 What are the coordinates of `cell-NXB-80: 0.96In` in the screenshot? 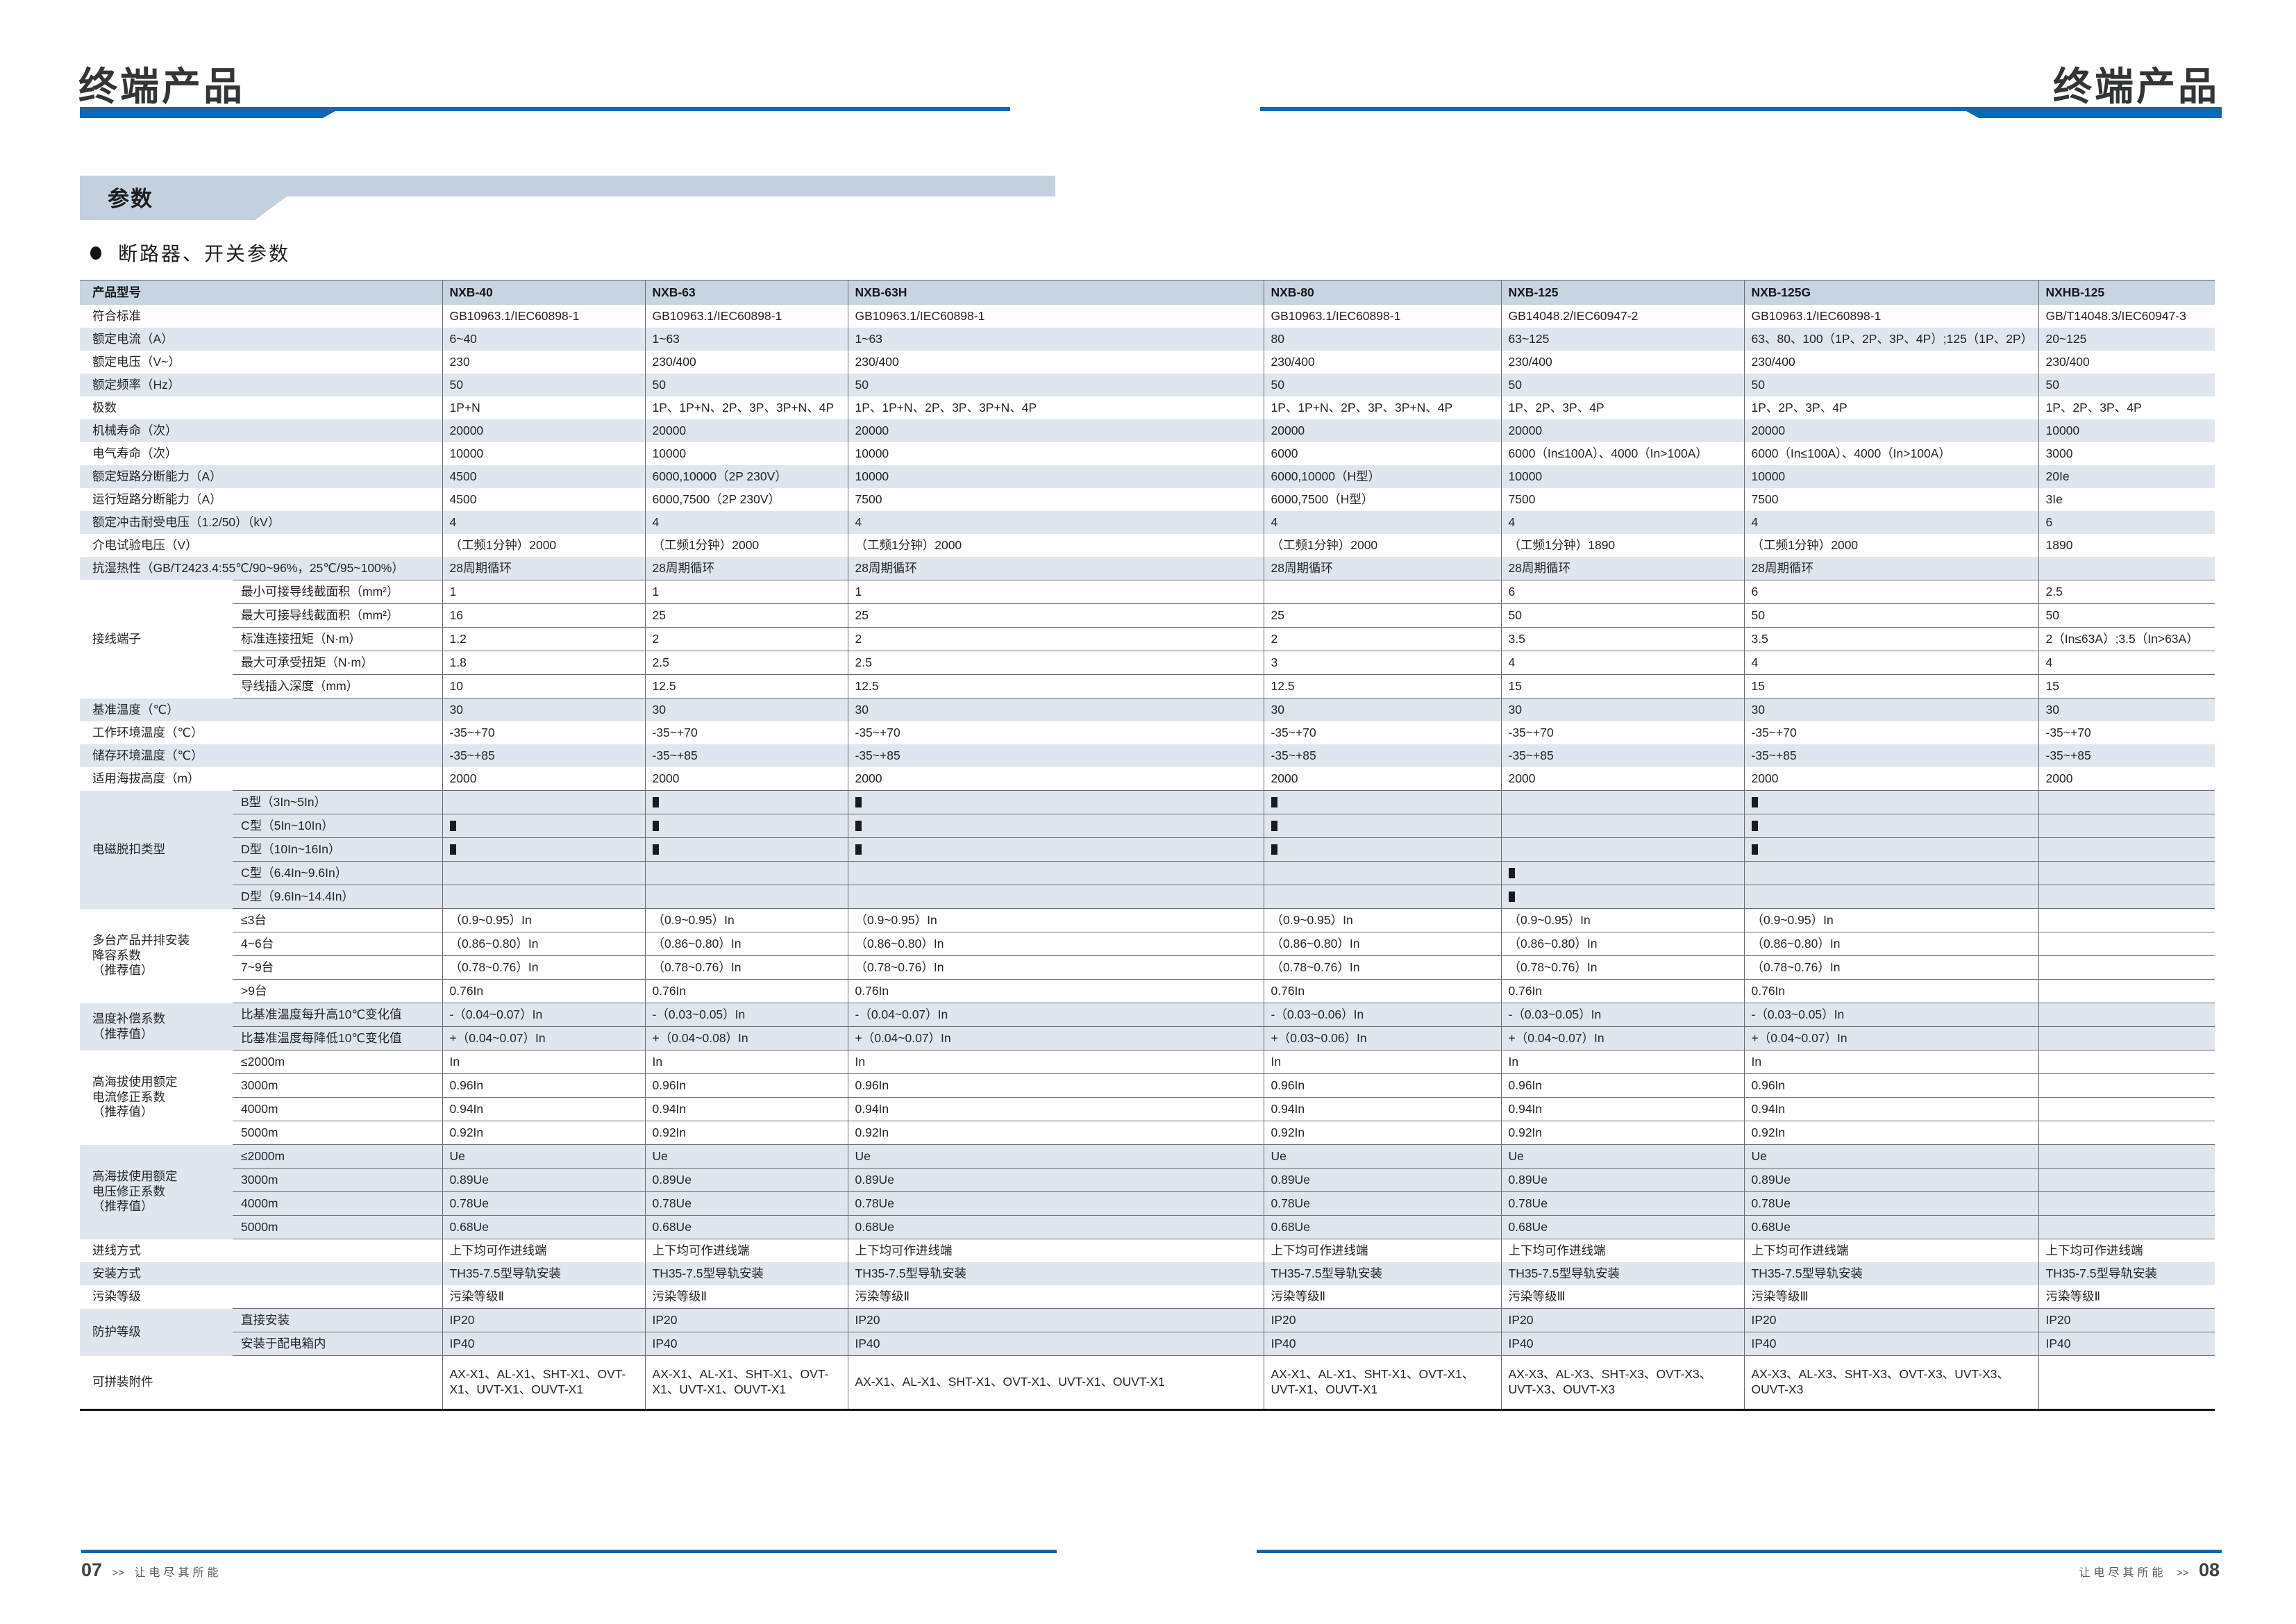 It's located at (1382, 1085).